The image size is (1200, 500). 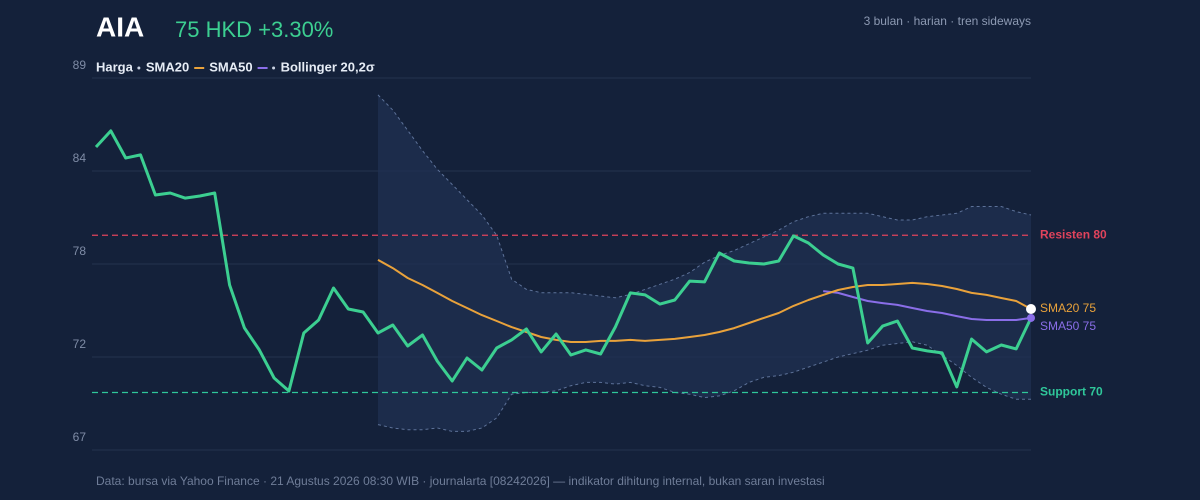 What do you see at coordinates (254, 29) in the screenshot?
I see `price-label: 75 HKD +3.30%` at bounding box center [254, 29].